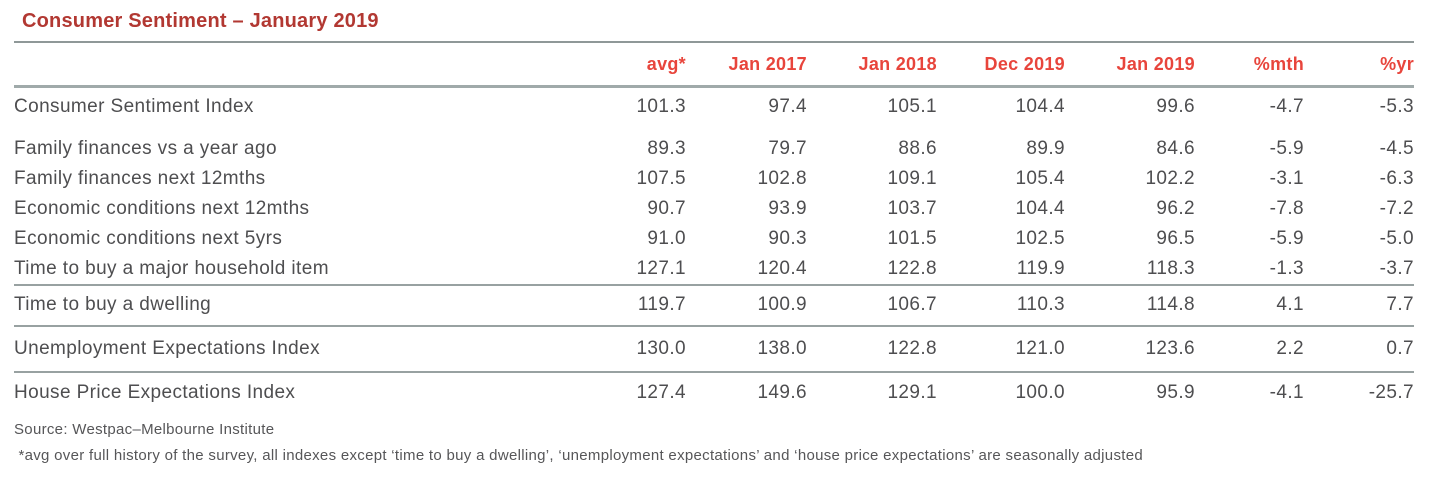  What do you see at coordinates (782, 268) in the screenshot?
I see `value-cell: 120.4` at bounding box center [782, 268].